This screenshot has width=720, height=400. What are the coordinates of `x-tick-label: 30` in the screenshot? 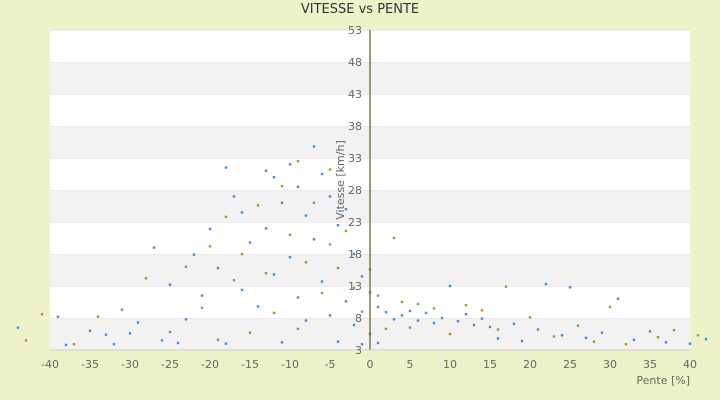 It's located at (610, 364).